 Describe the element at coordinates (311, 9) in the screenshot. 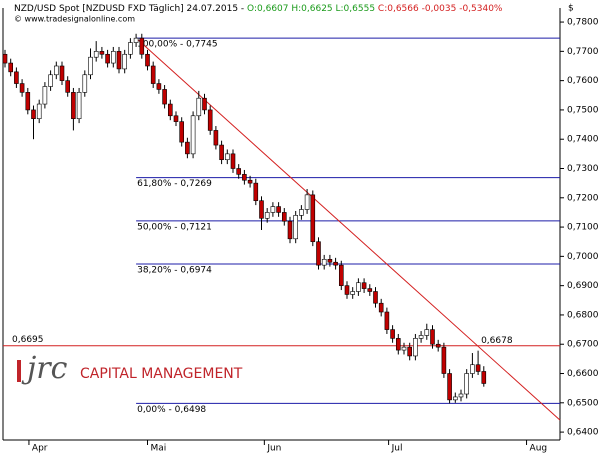

I see `header-ohl: O:0,6607 H:0,6625 L:0,6555` at that location.